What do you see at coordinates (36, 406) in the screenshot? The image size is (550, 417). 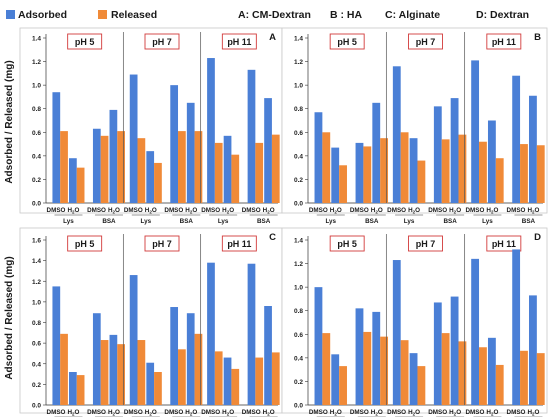 I see `y-tick-label: 0.0` at bounding box center [36, 406].